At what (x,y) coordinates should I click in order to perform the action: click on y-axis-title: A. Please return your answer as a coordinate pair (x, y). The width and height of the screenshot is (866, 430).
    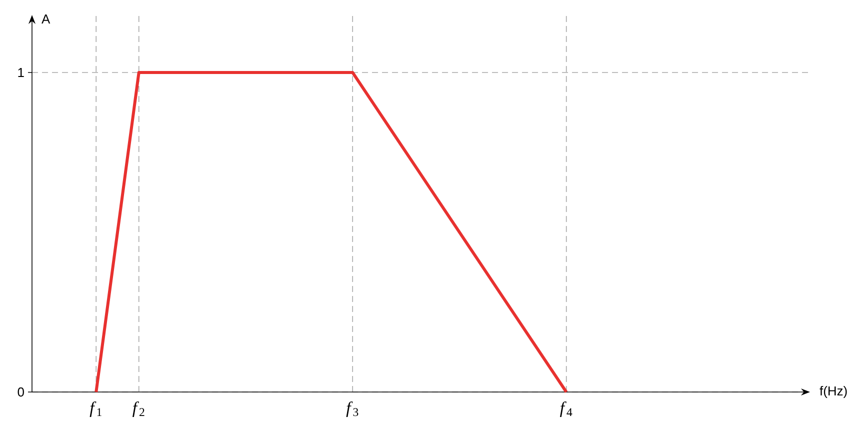
    Looking at the image, I should click on (46, 19).